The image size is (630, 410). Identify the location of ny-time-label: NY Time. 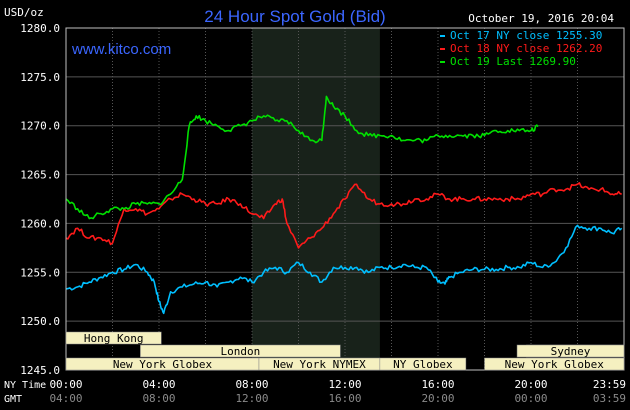
(25, 385).